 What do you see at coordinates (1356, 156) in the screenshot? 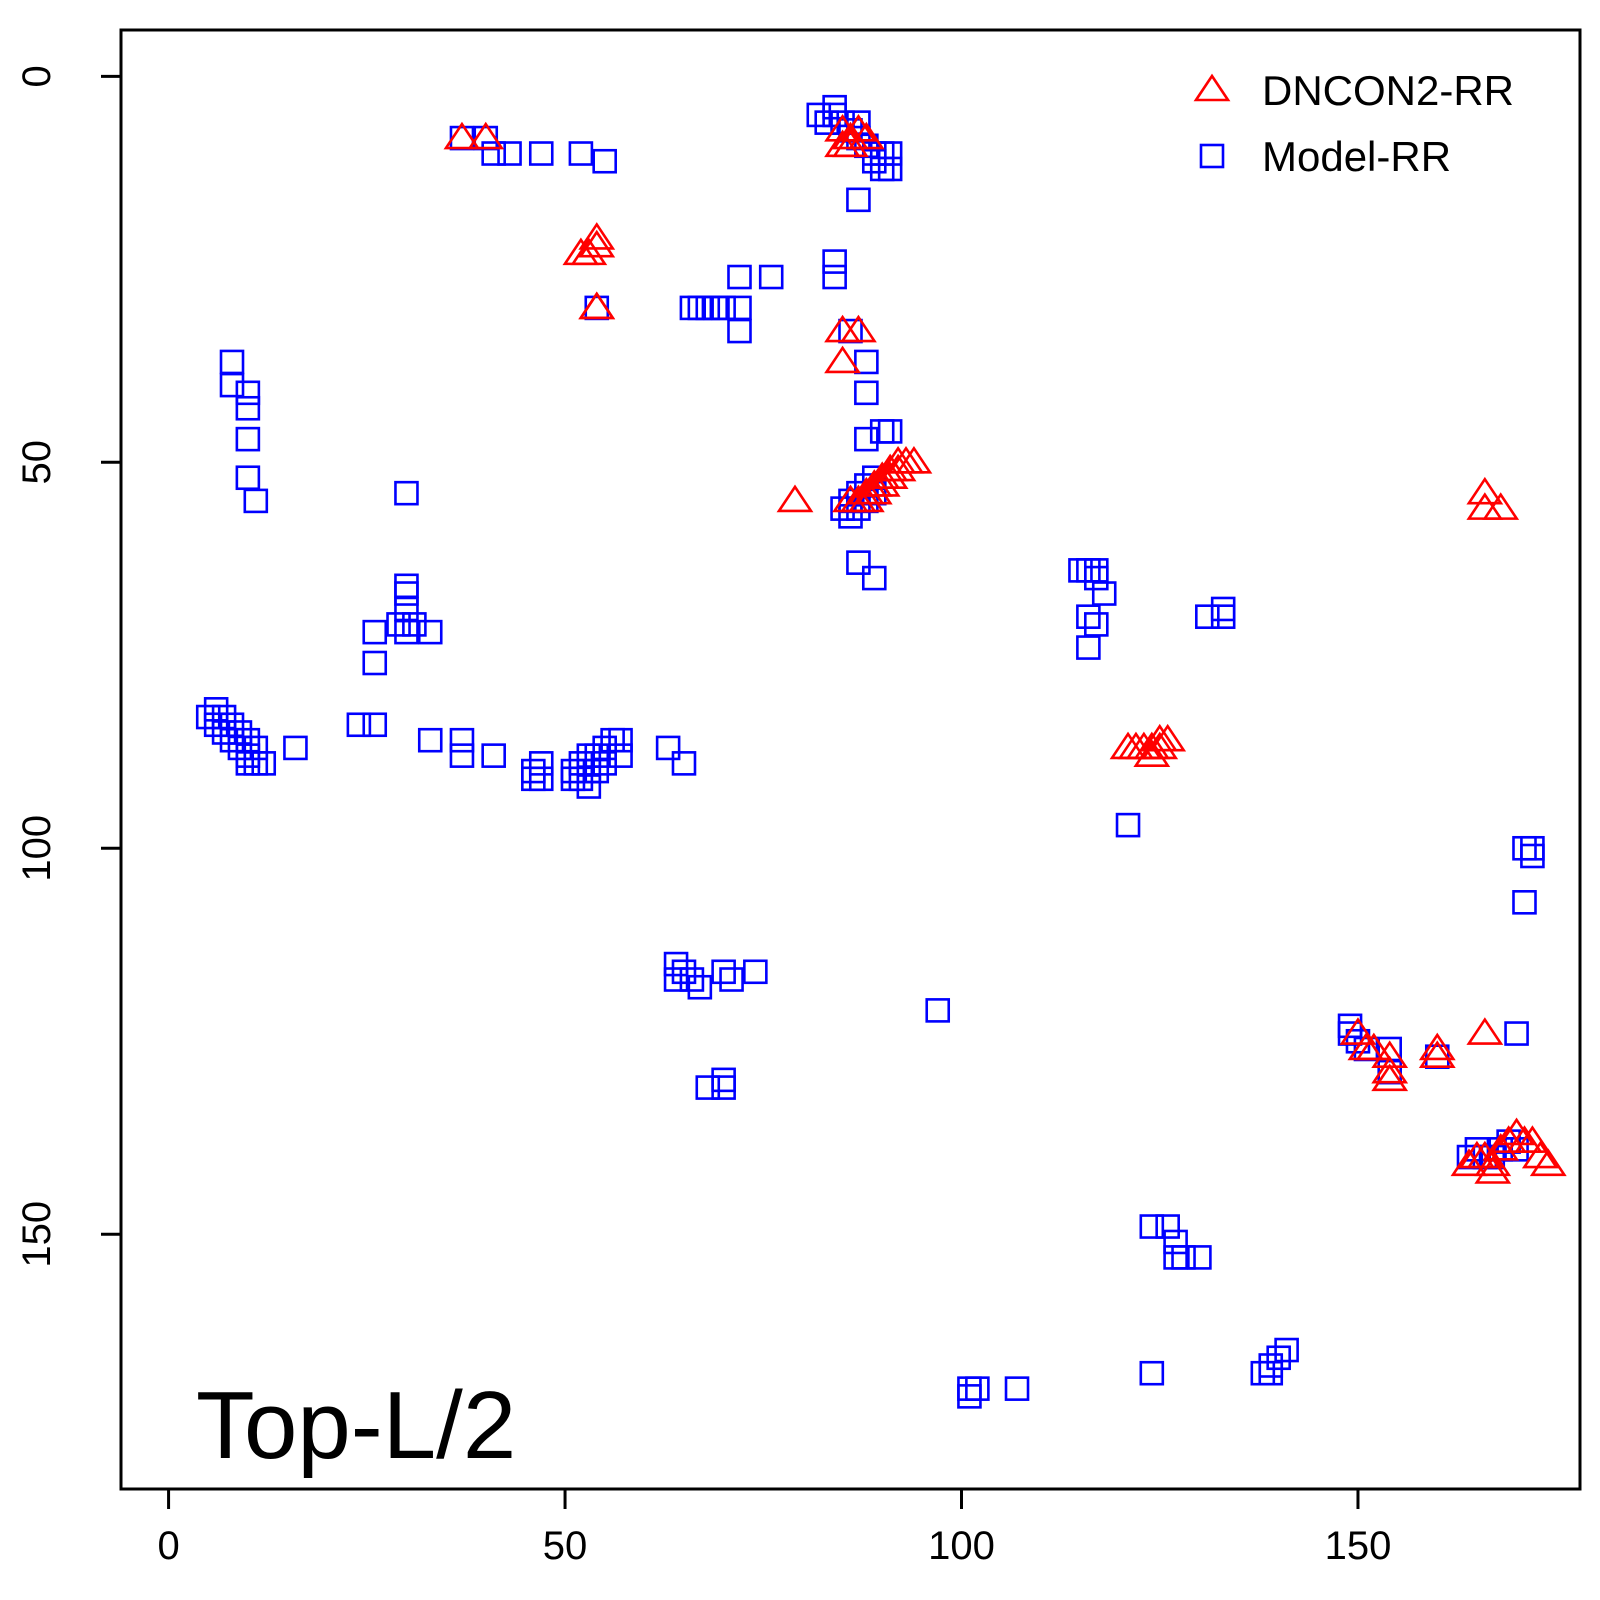
I see `legend-label-model-rr: Model-RR` at bounding box center [1356, 156].